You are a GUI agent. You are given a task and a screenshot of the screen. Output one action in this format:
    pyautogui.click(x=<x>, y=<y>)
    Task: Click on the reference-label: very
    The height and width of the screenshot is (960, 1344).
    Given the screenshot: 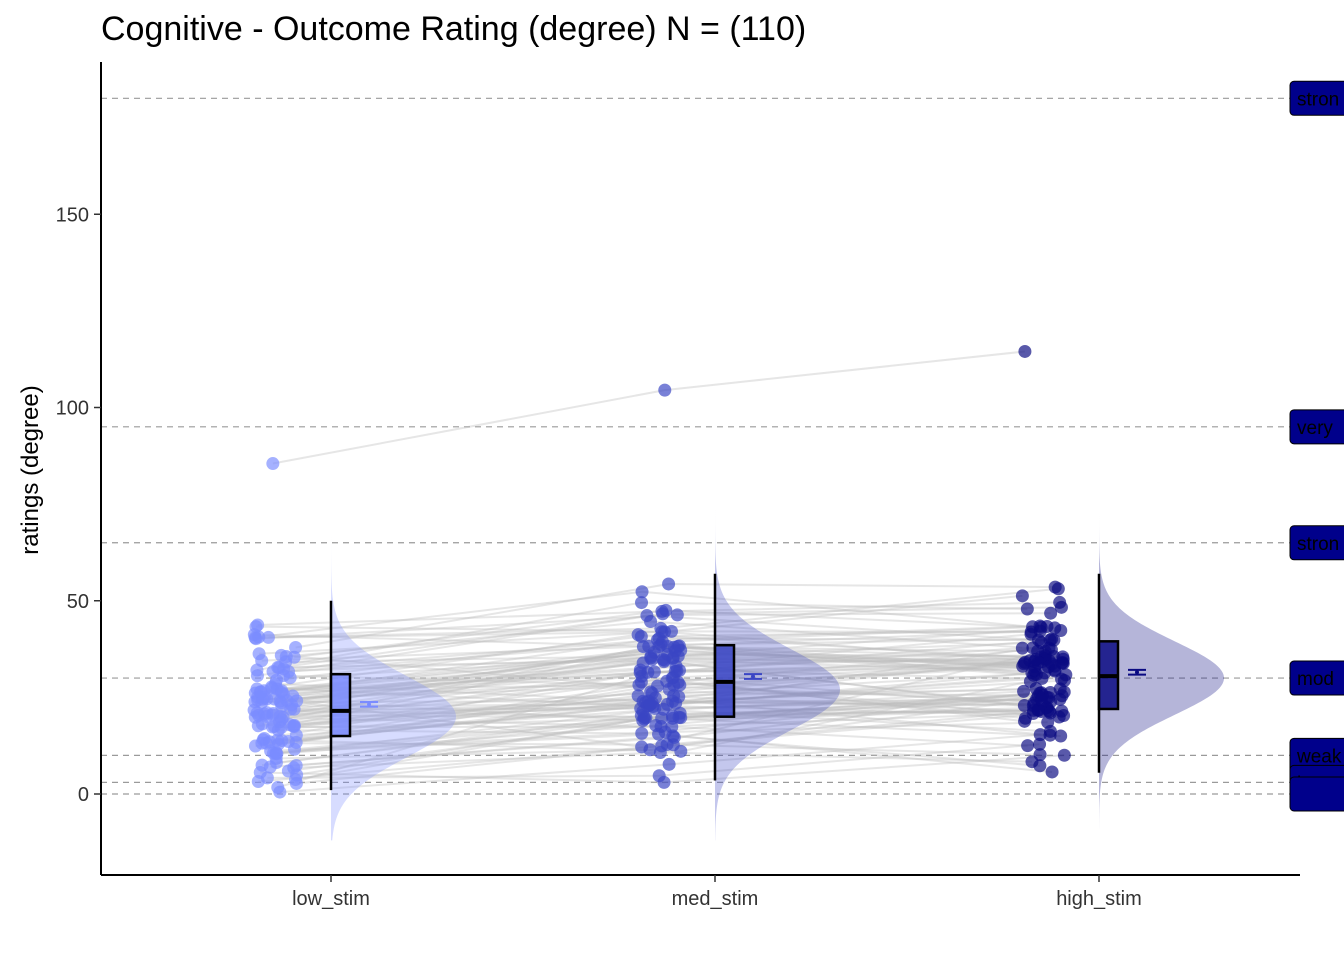 What is the action you would take?
    pyautogui.click(x=1315, y=428)
    